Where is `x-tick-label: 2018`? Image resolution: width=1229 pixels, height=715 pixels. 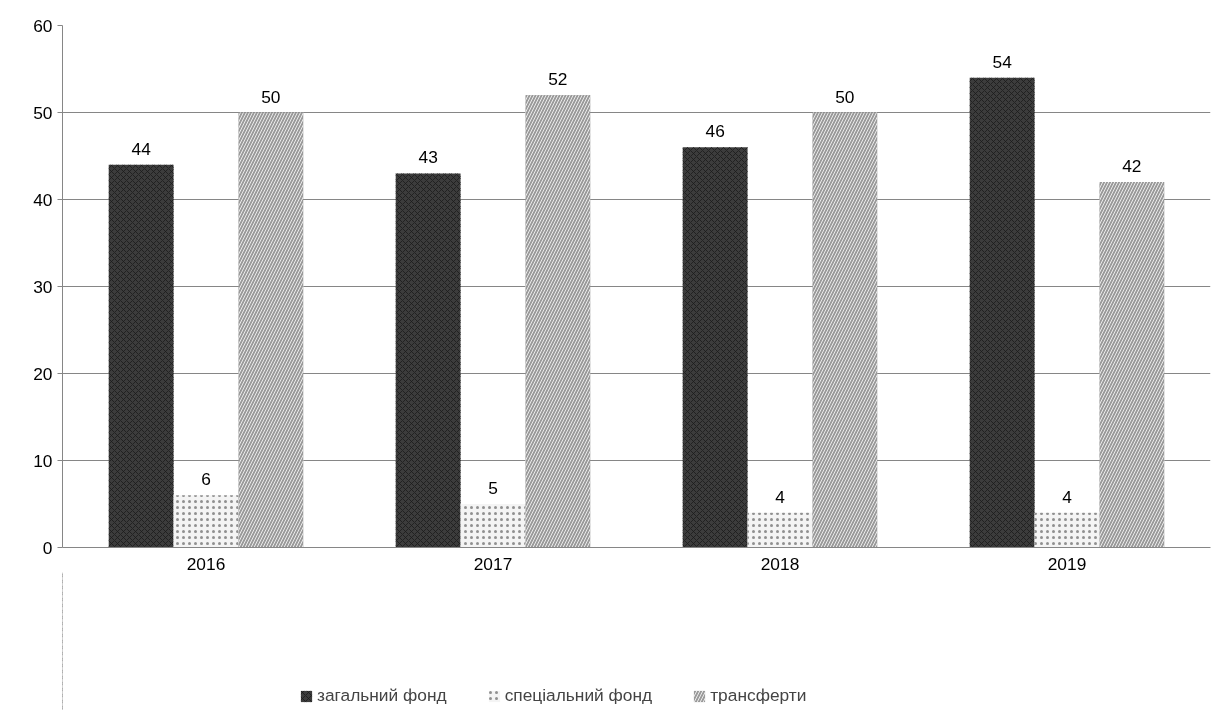 x-tick-label: 2018 is located at coordinates (780, 563).